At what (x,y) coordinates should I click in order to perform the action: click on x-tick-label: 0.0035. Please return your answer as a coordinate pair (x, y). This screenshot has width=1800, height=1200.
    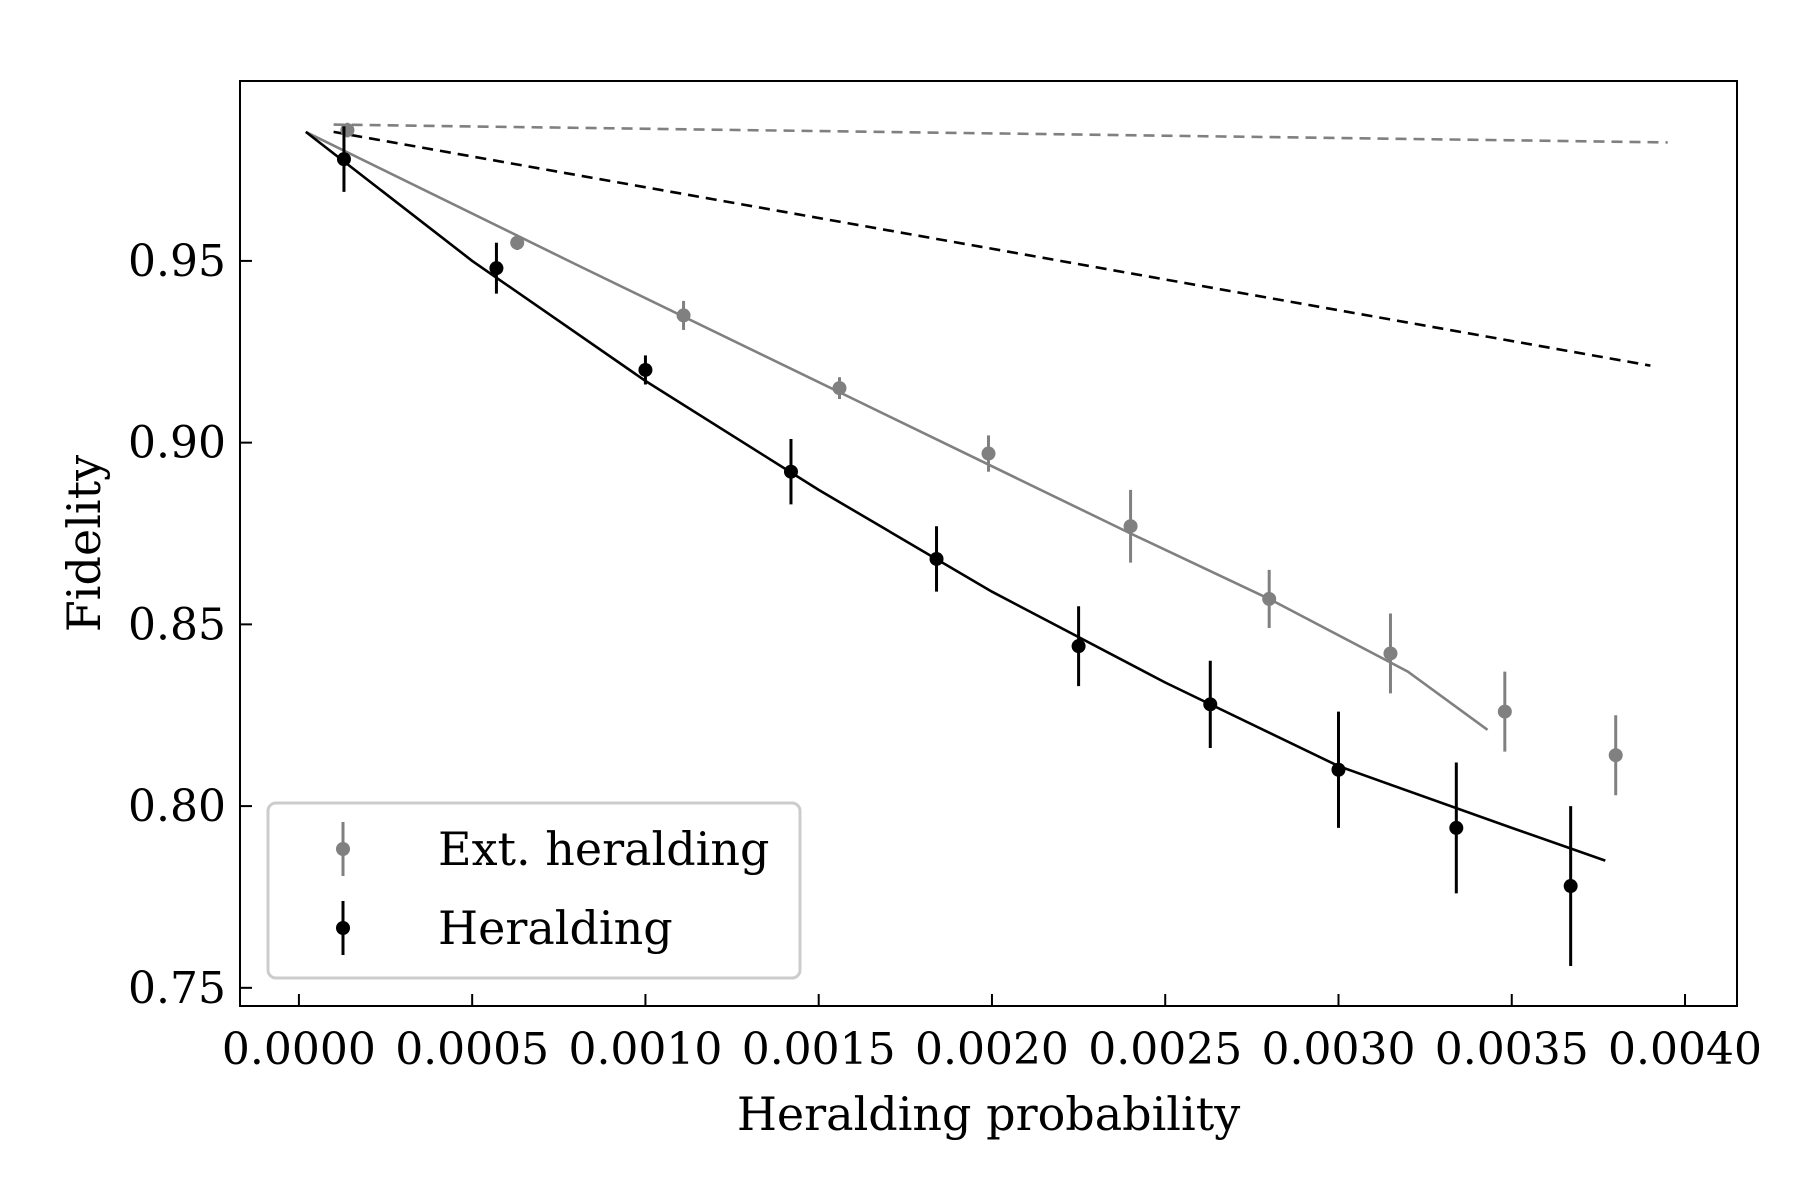
    Looking at the image, I should click on (1512, 1049).